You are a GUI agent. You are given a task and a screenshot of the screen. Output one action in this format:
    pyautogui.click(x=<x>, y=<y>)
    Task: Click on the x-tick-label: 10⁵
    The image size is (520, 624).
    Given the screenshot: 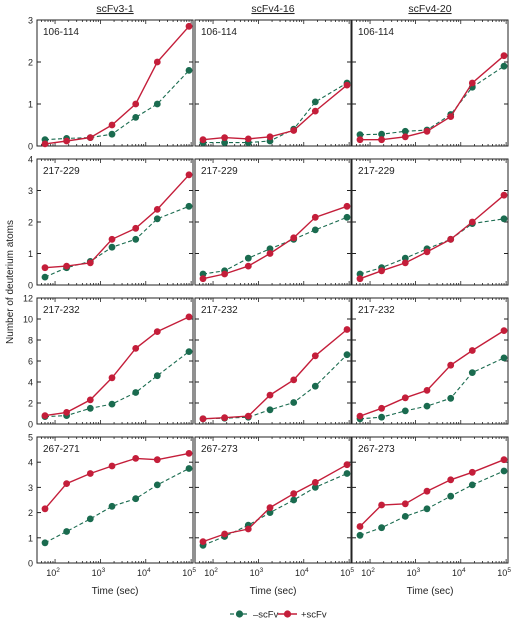 What is the action you would take?
    pyautogui.click(x=504, y=572)
    